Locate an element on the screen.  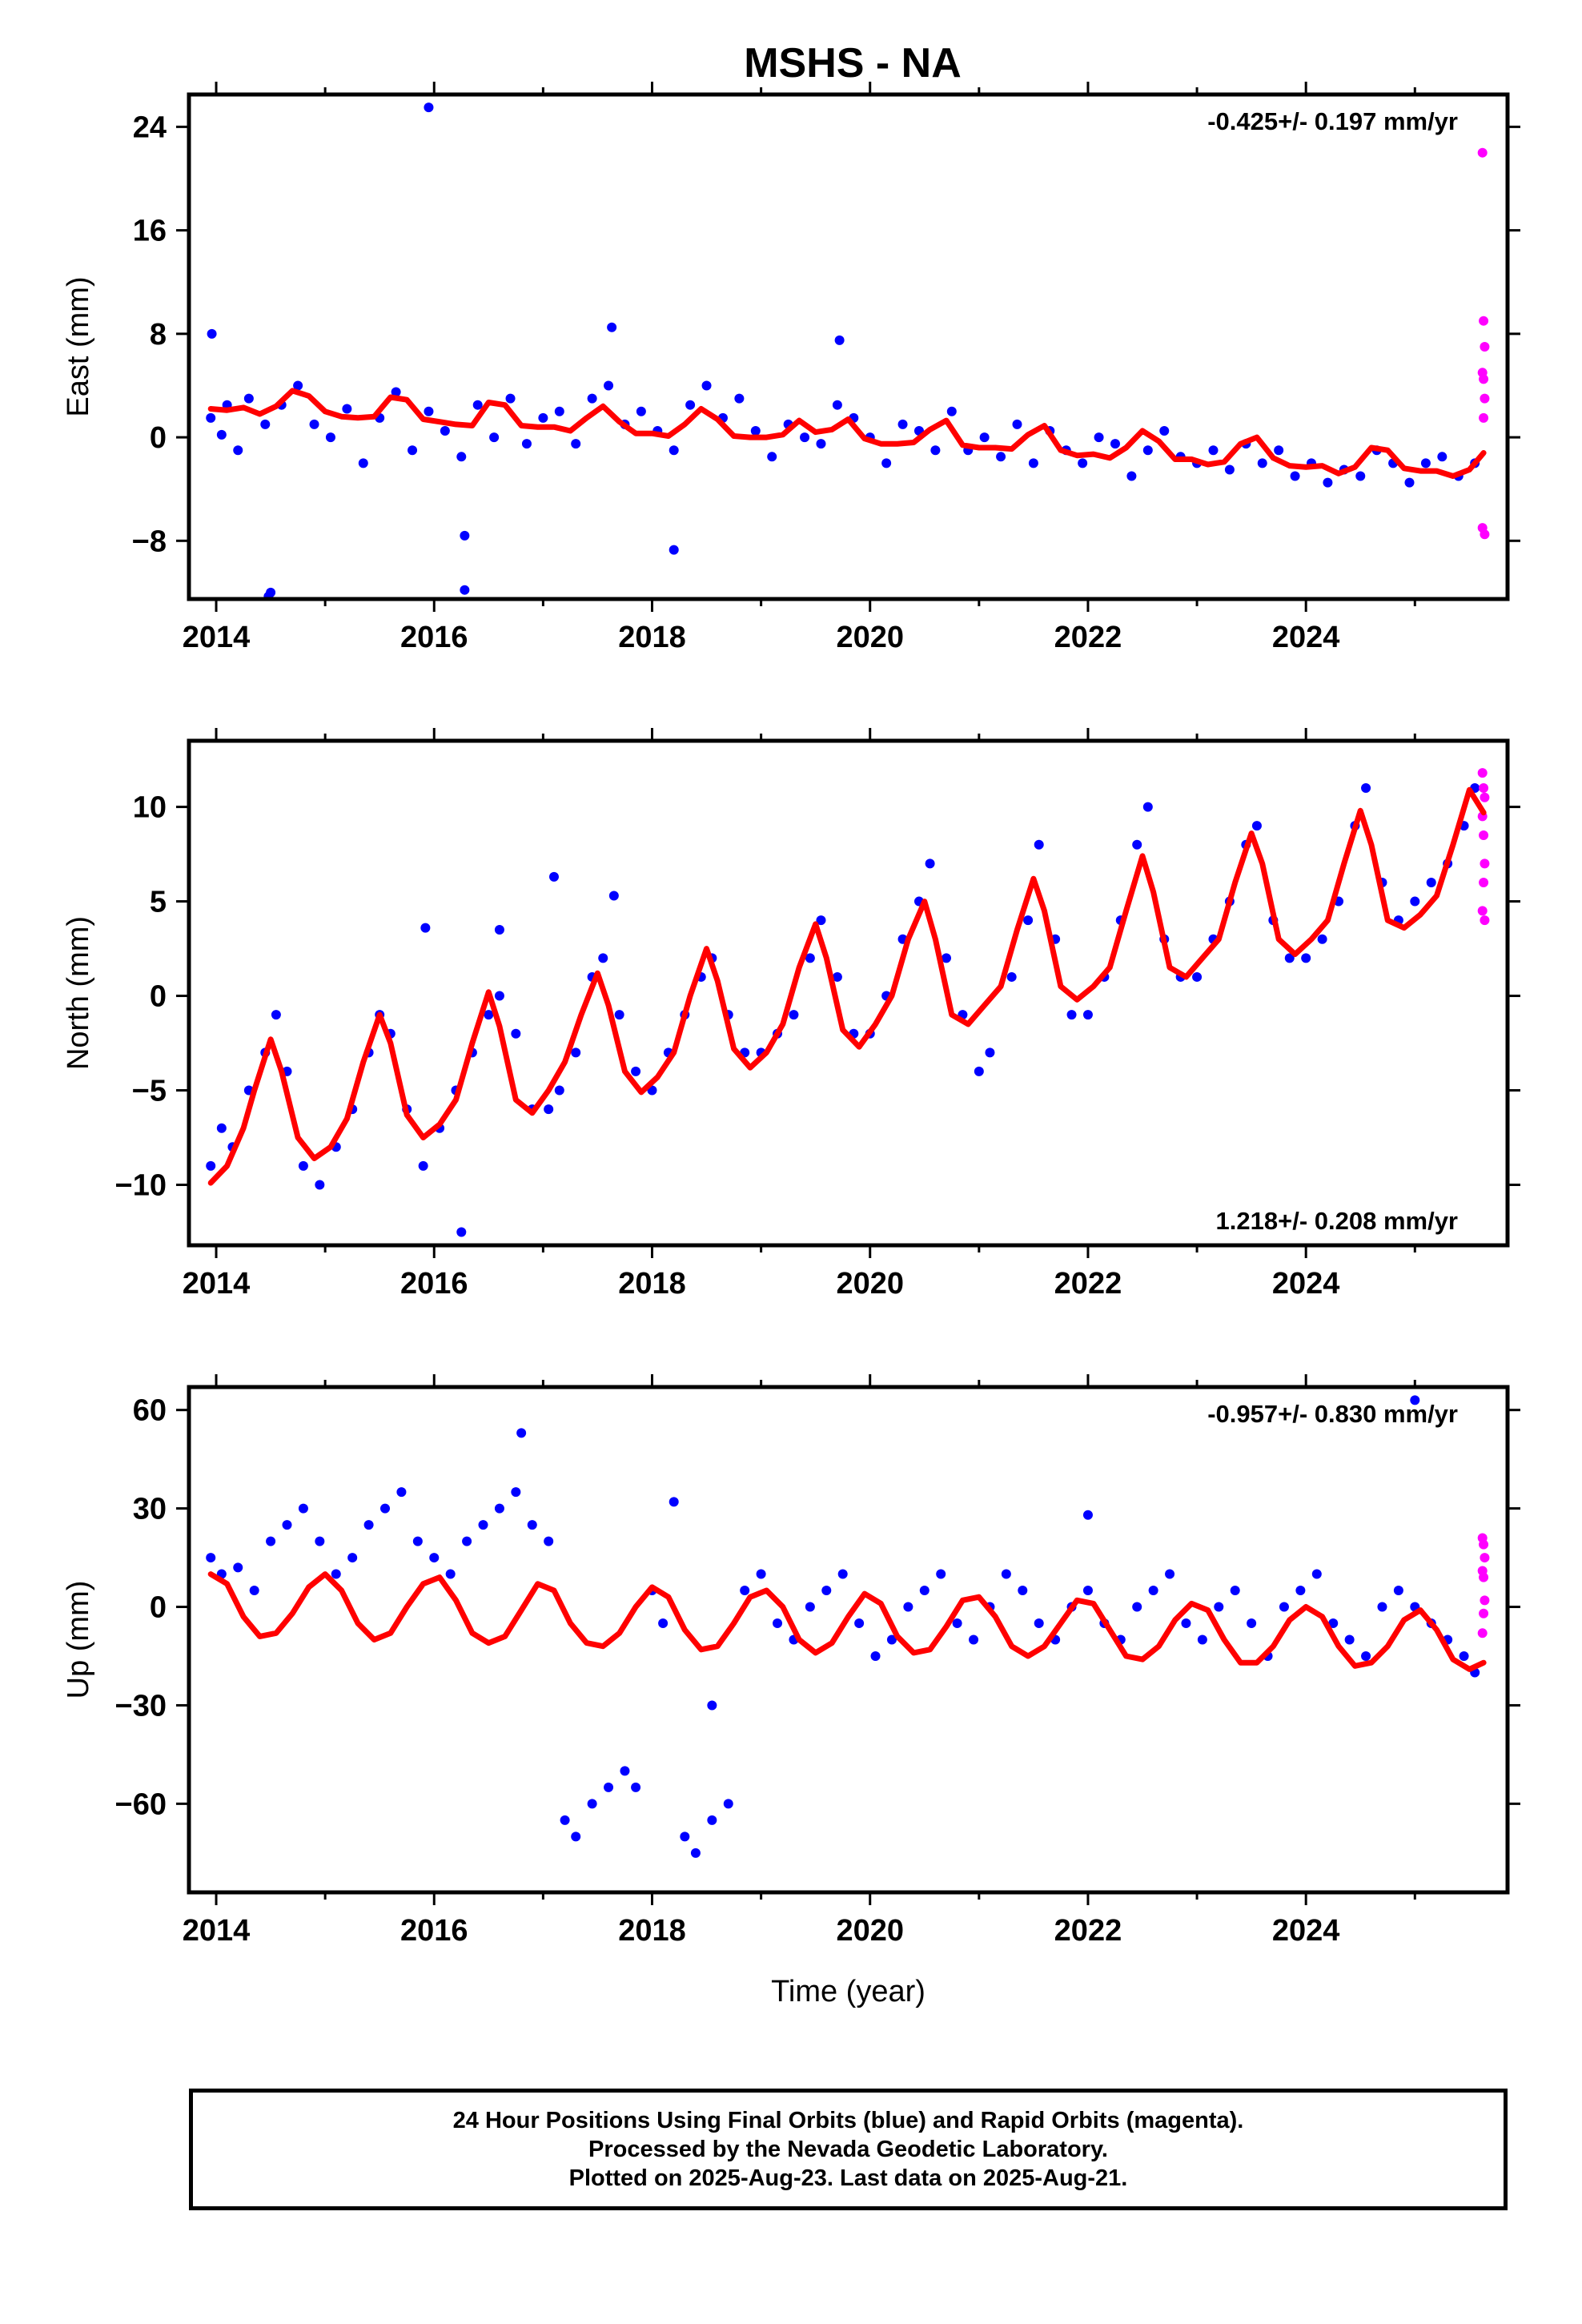
east-y-tick-label: 24 is located at coordinates (150, 128).